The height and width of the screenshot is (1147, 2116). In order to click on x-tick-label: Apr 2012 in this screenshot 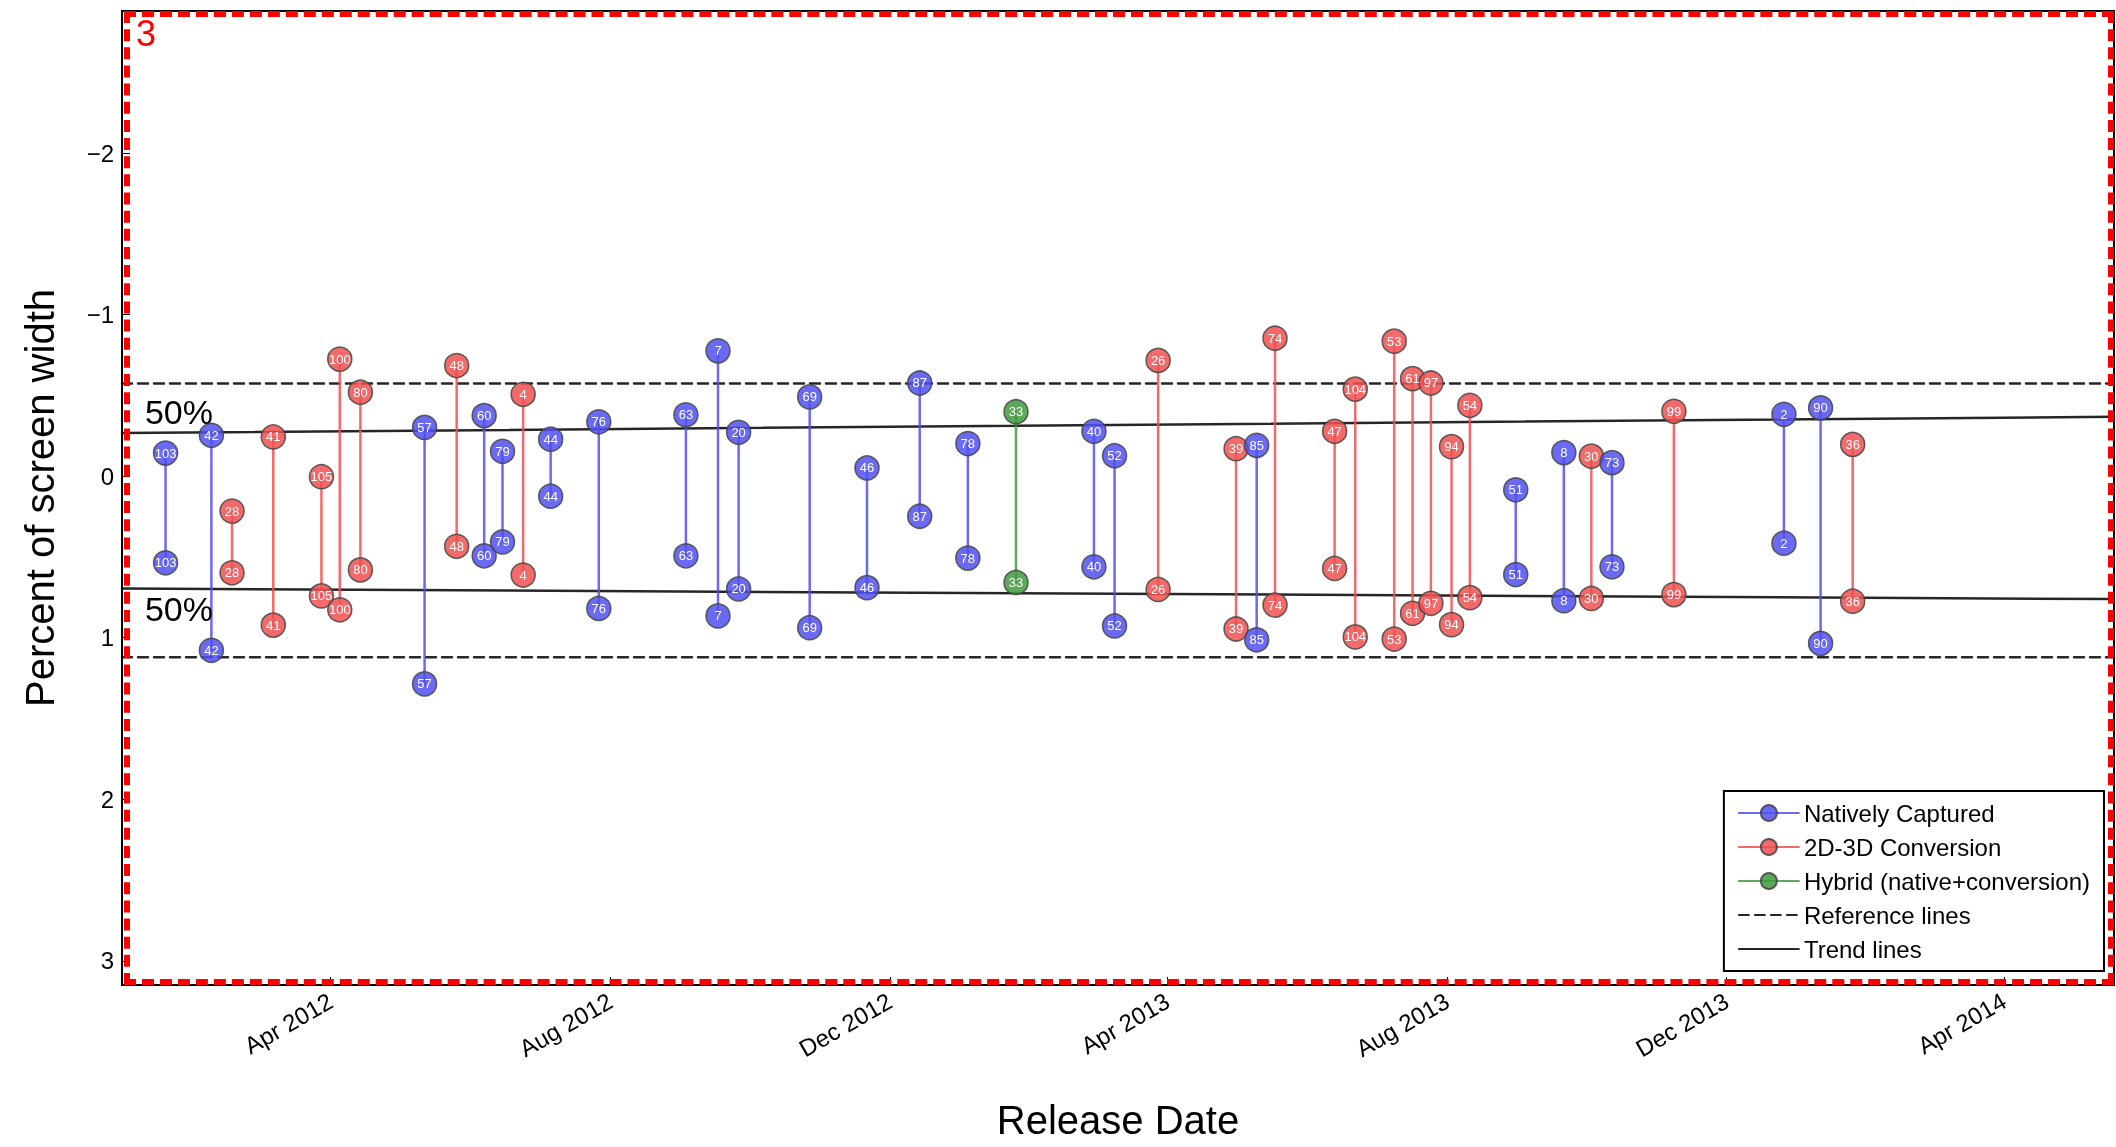, I will do `click(288, 1023)`.